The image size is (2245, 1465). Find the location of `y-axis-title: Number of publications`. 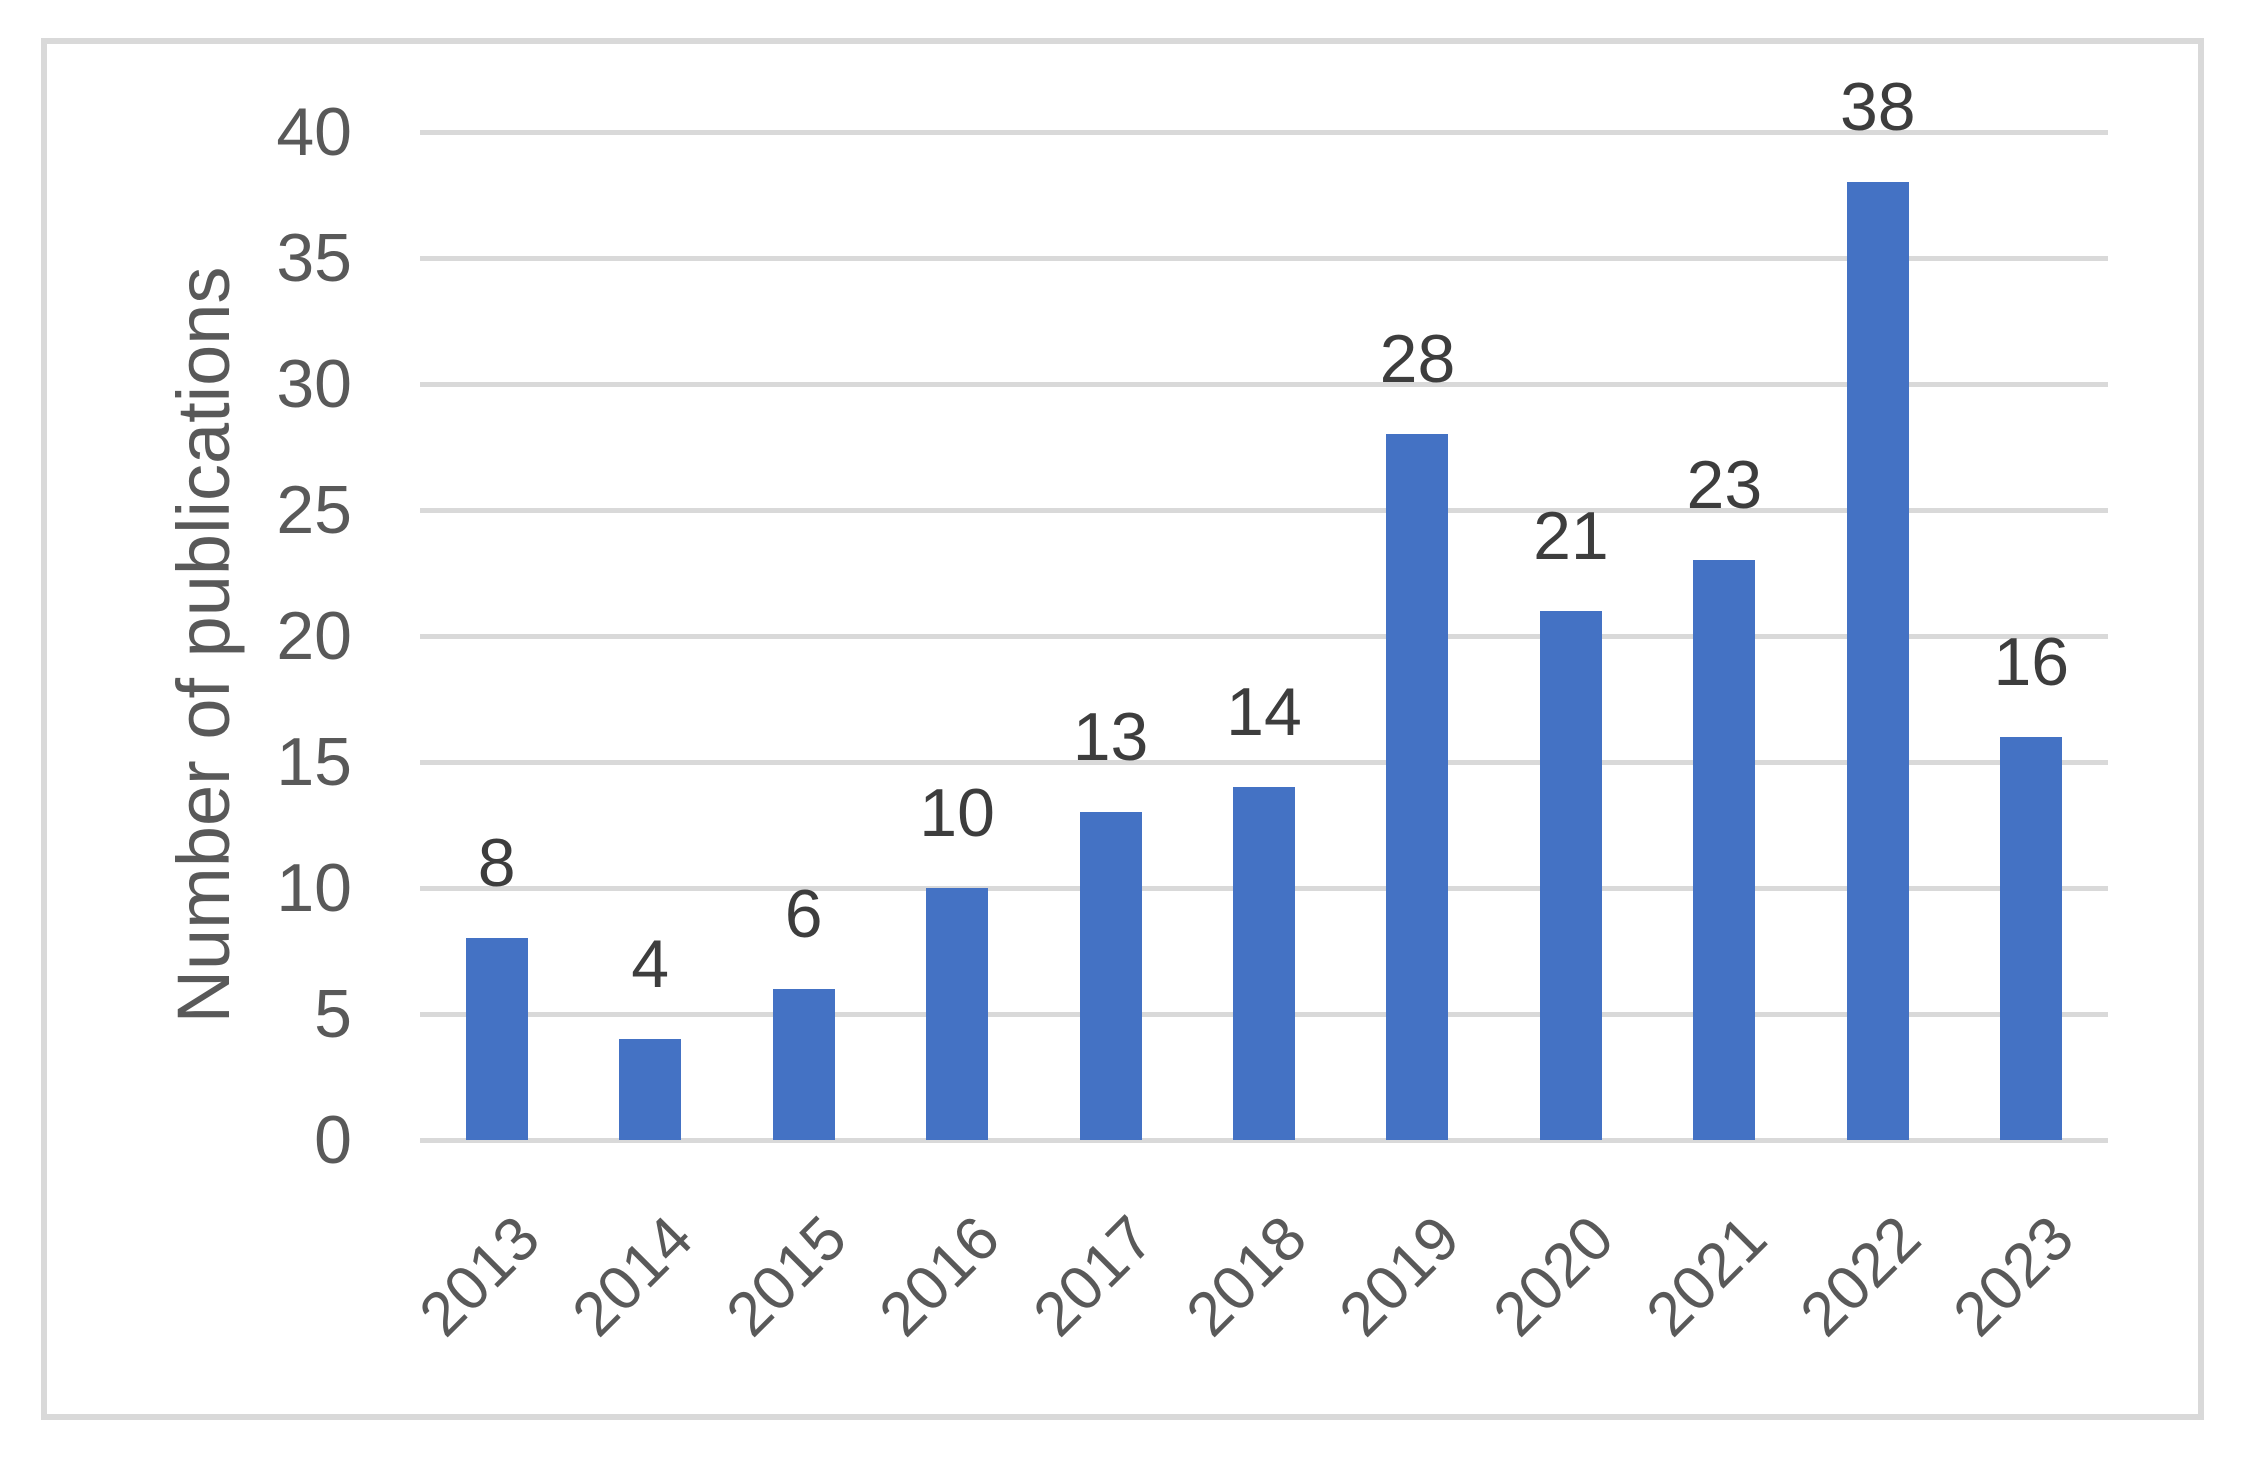

y-axis-title: Number of publications is located at coordinates (203, 645).